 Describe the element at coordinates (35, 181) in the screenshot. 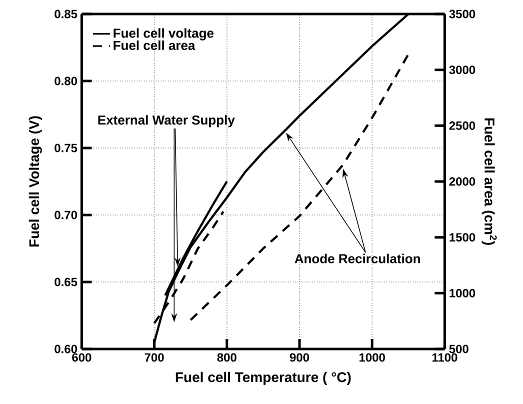

I see `y-axis-title: Fuel cell Voltage (V)` at that location.